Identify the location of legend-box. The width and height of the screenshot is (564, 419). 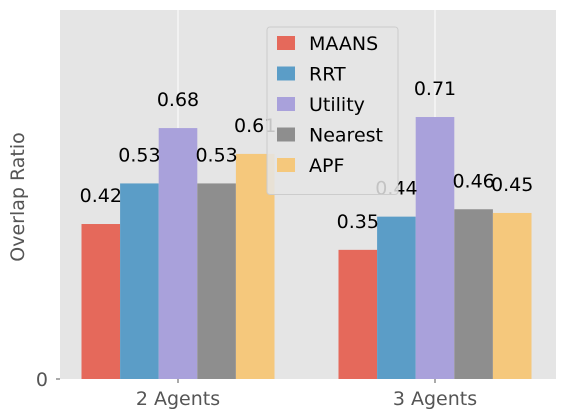
(332, 110).